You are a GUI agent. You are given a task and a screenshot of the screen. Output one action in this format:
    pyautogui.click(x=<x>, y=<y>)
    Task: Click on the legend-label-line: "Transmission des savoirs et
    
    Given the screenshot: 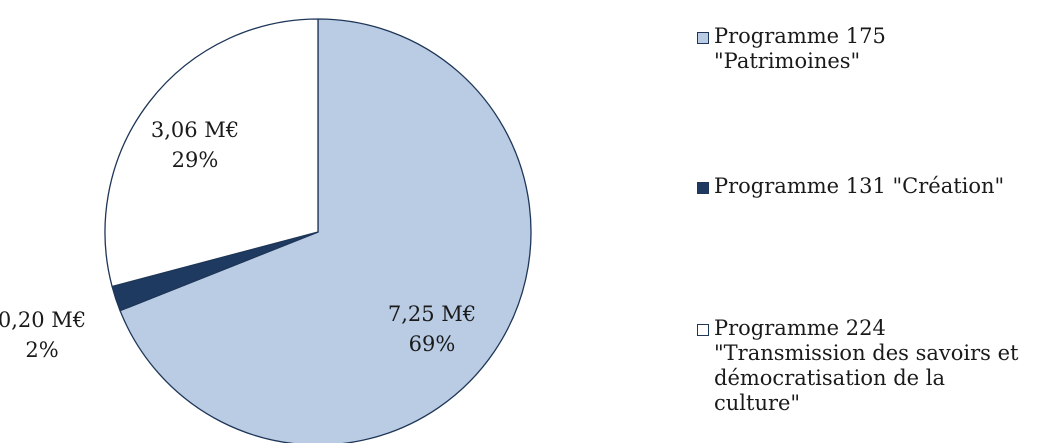 What is the action you would take?
    pyautogui.click(x=866, y=353)
    